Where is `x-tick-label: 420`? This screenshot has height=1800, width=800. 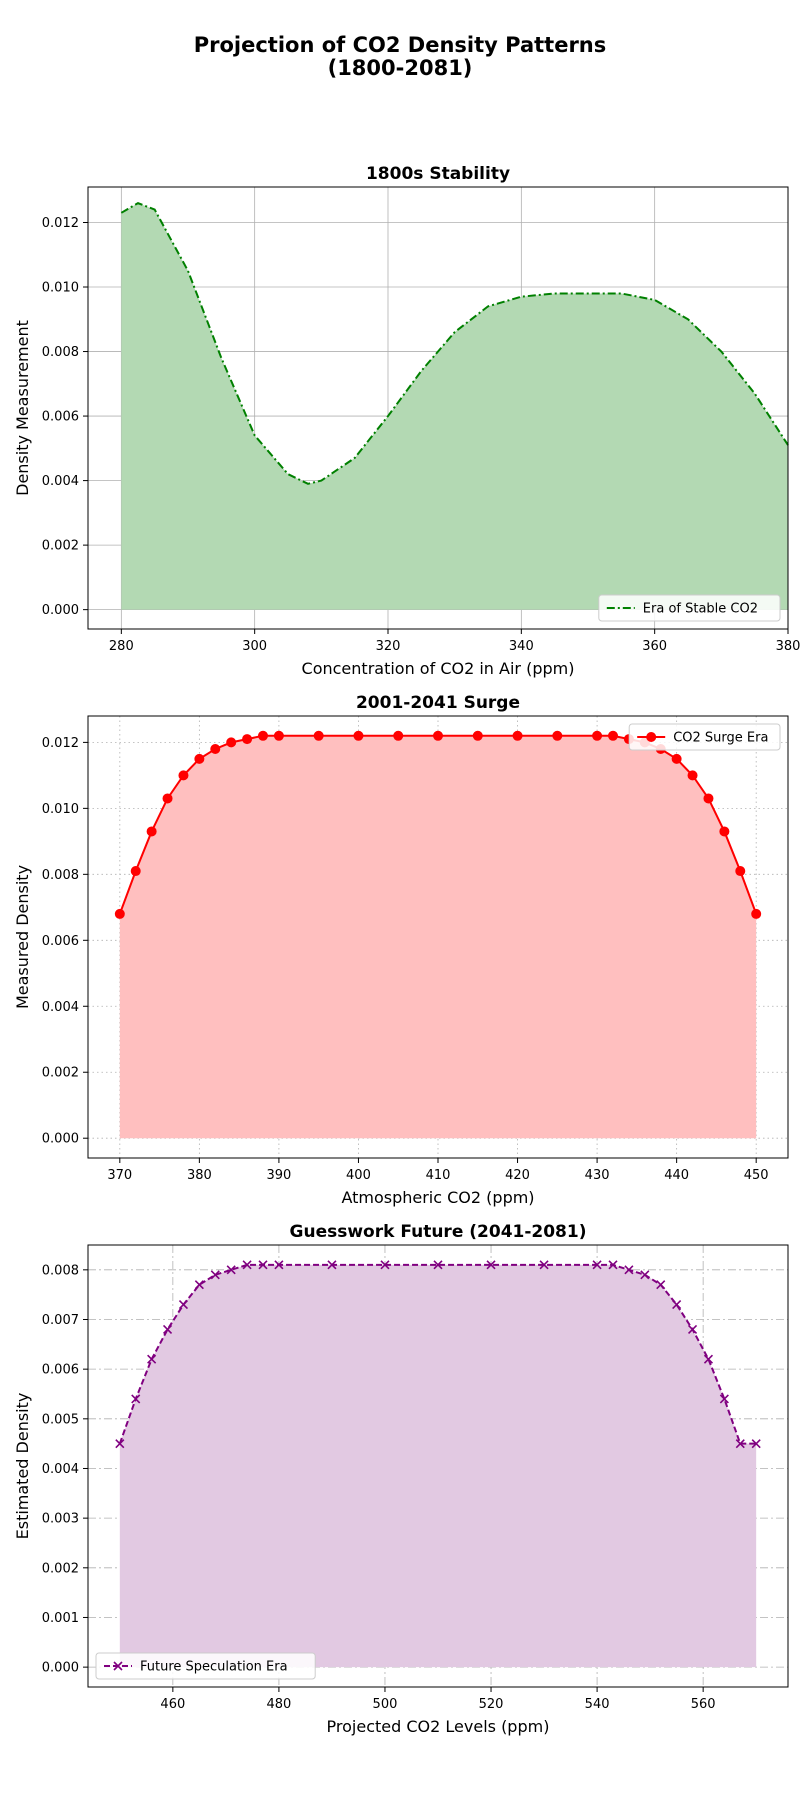
x-tick-label: 420 is located at coordinates (517, 1175).